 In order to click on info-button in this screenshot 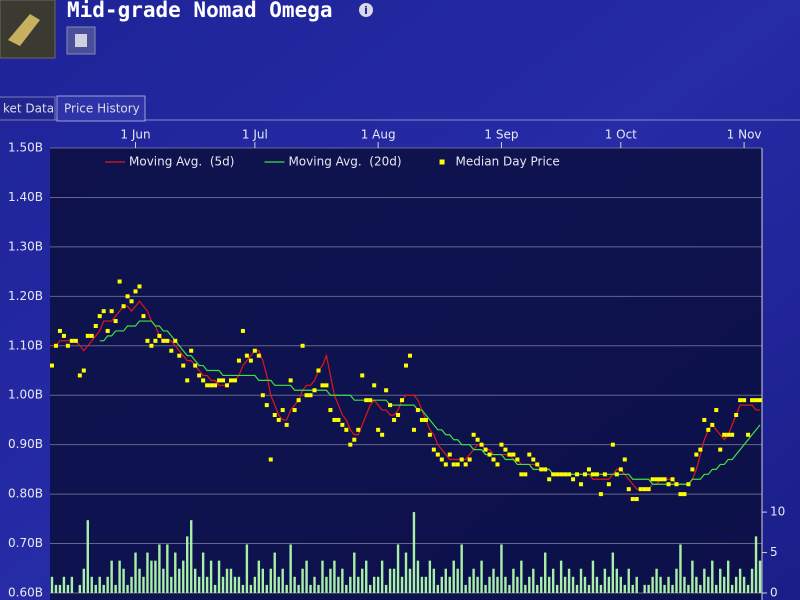, I will do `click(366, 10)`.